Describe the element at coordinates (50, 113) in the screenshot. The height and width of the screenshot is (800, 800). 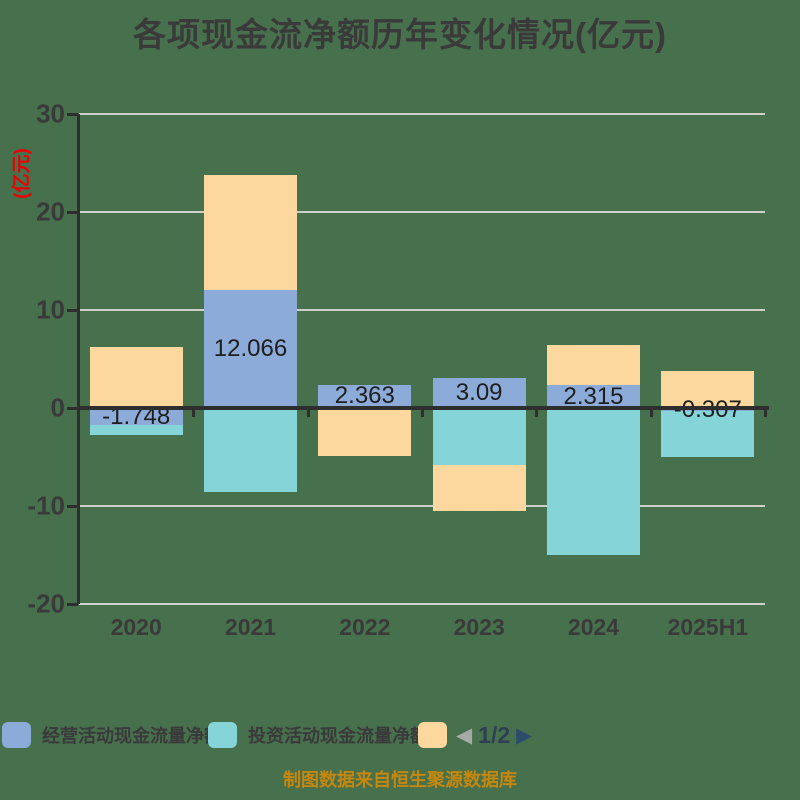
I see `y-axis-tick-label-30: 30` at that location.